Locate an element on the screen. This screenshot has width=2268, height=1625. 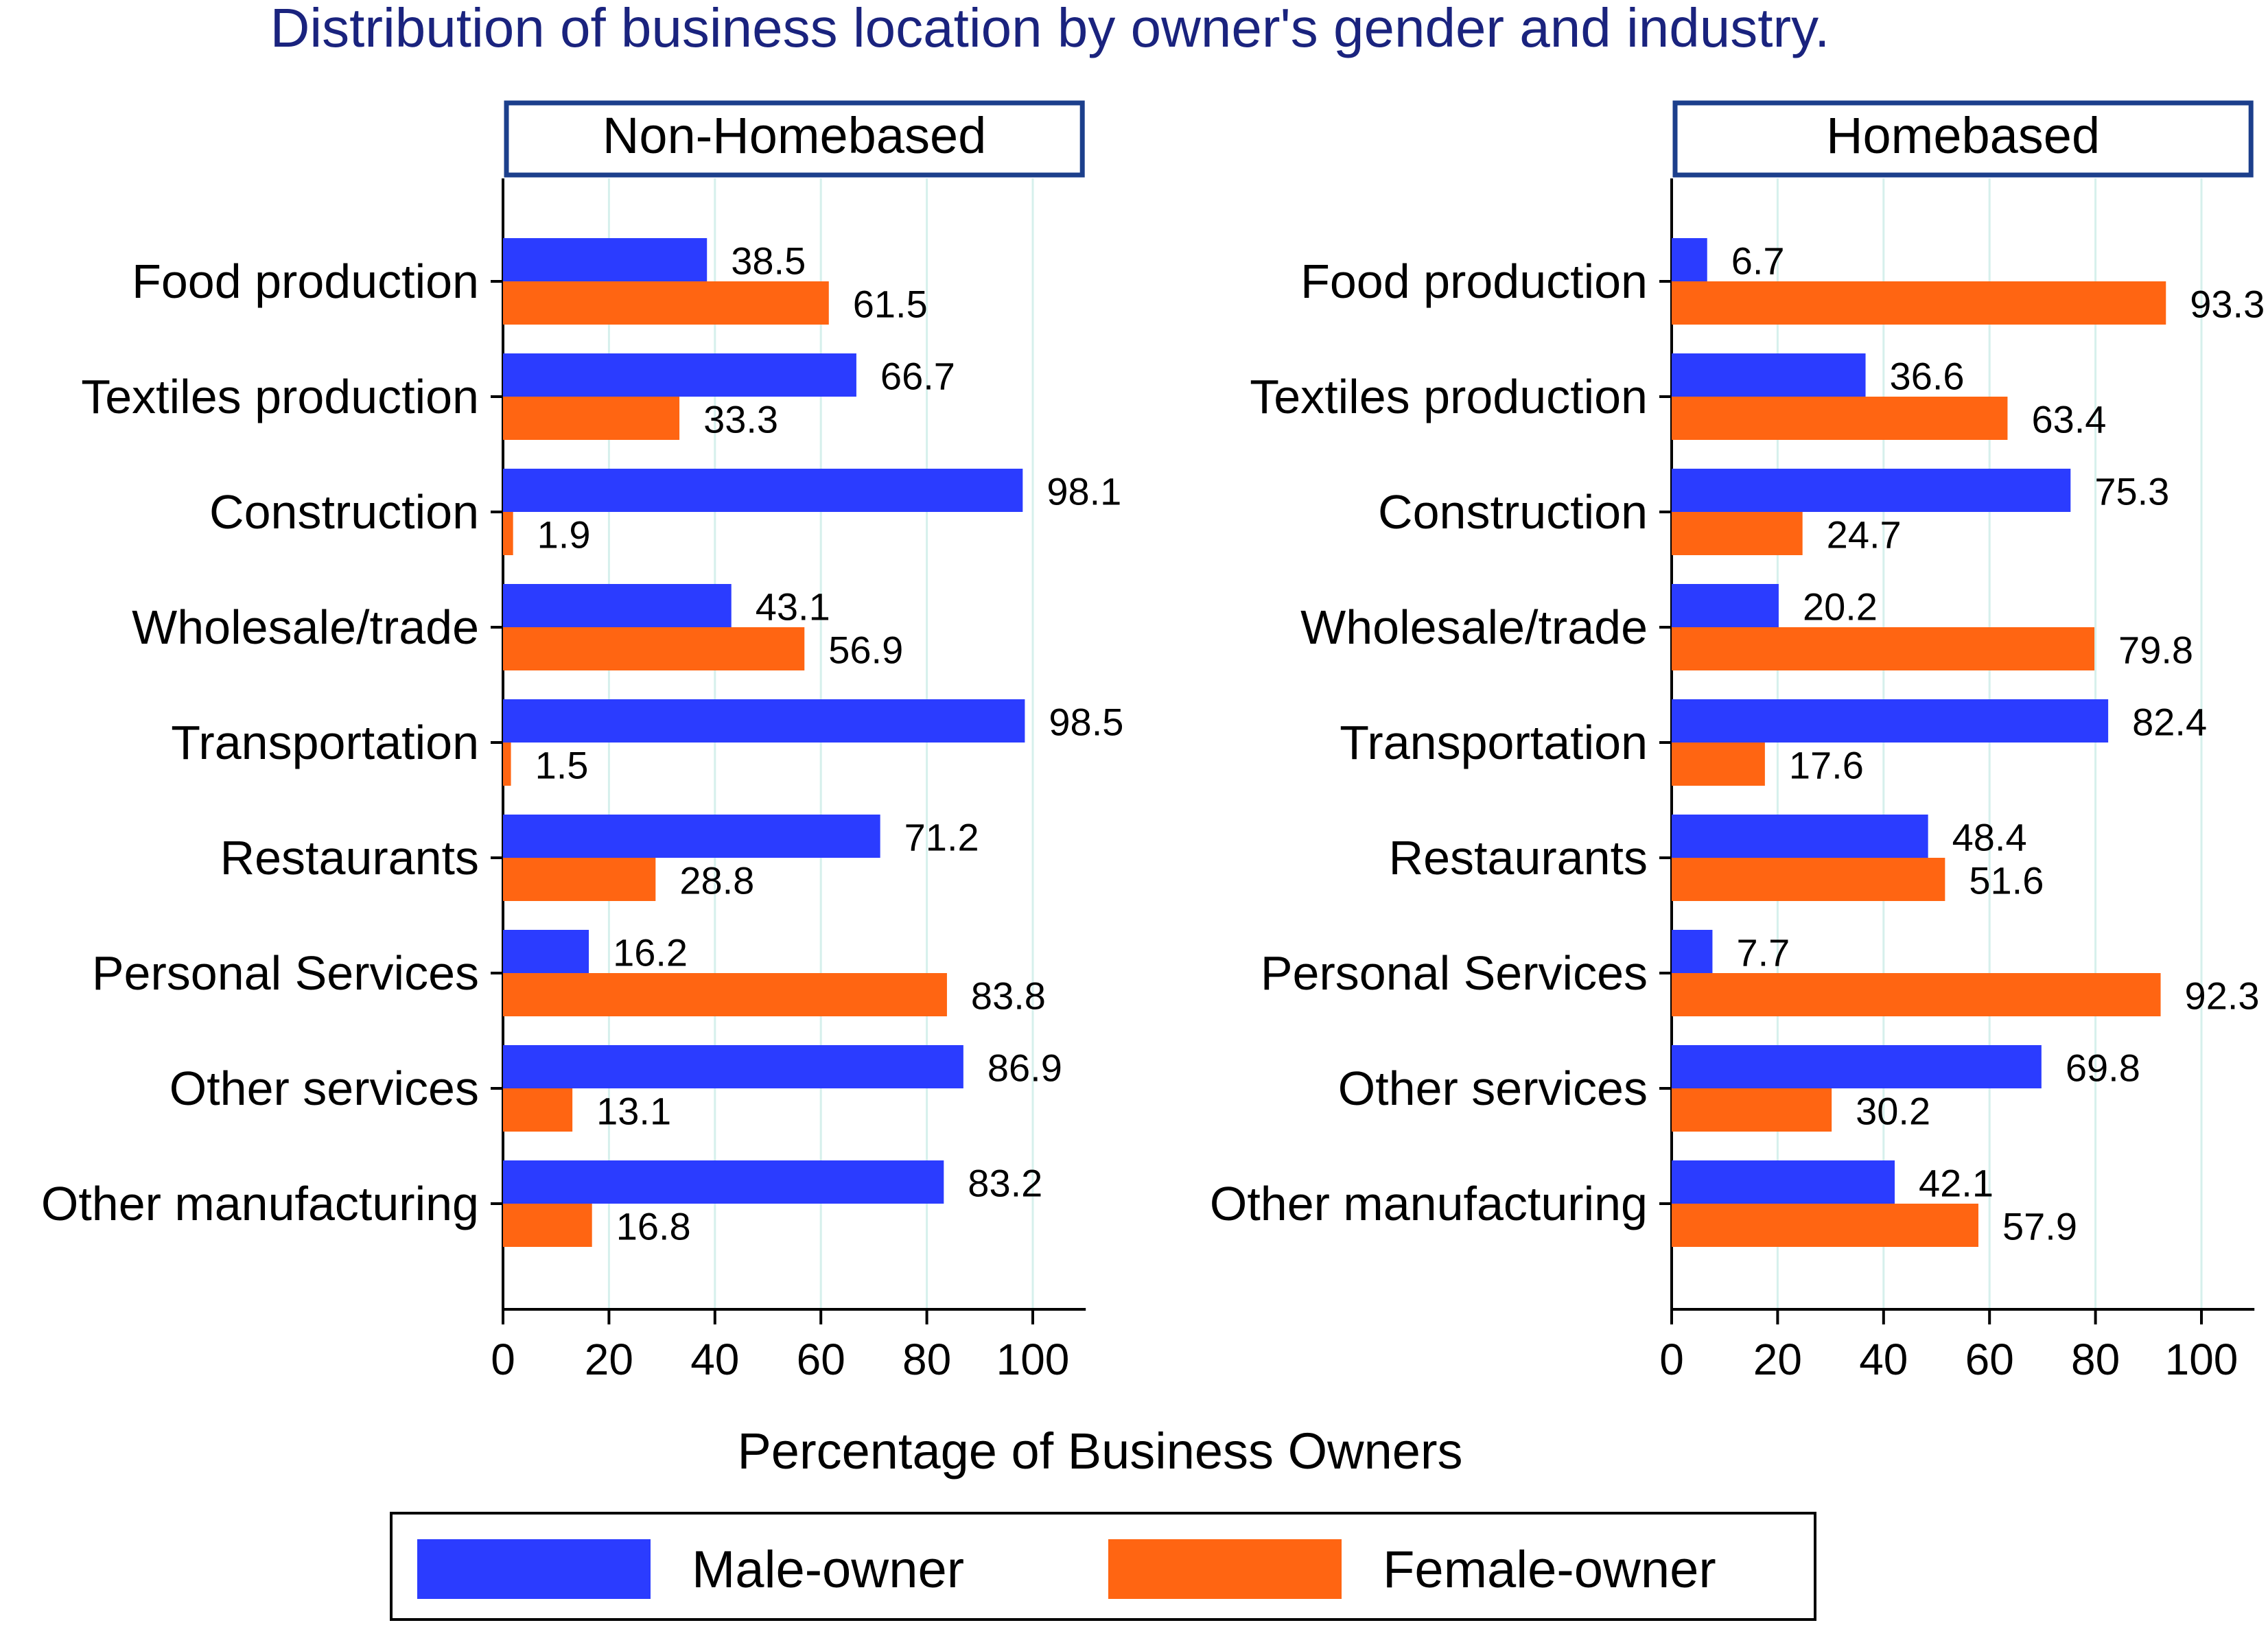
data-label: 36.6 is located at coordinates (1928, 377).